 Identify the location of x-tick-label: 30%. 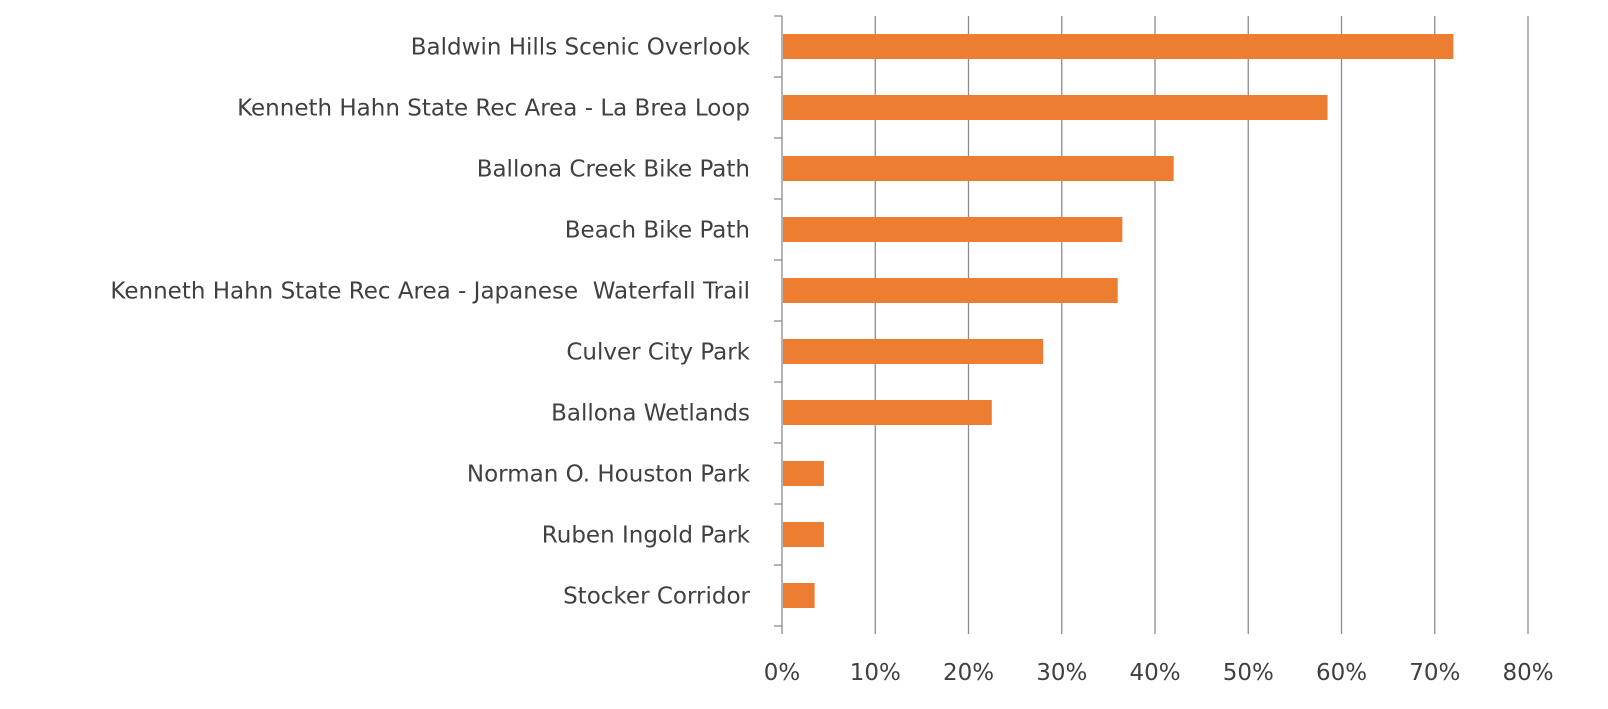
(1061, 673).